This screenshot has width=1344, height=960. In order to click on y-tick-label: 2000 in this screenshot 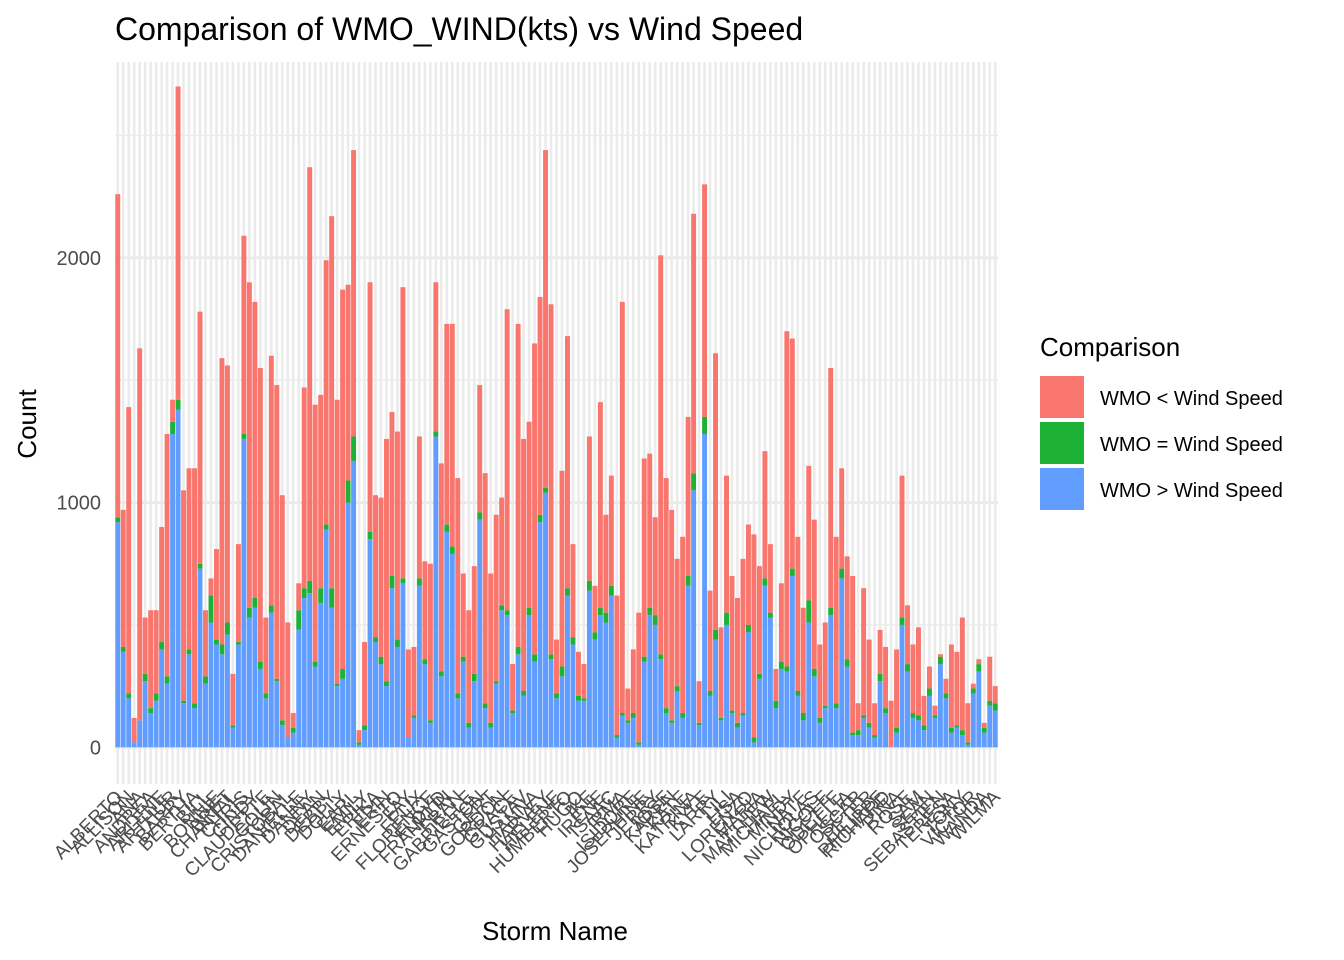, I will do `click(79, 259)`.